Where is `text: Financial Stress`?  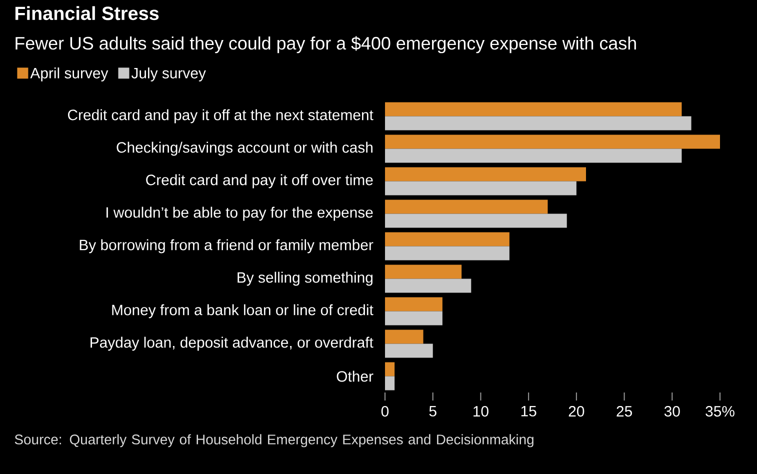
text: Financial Stress is located at coordinates (87, 13).